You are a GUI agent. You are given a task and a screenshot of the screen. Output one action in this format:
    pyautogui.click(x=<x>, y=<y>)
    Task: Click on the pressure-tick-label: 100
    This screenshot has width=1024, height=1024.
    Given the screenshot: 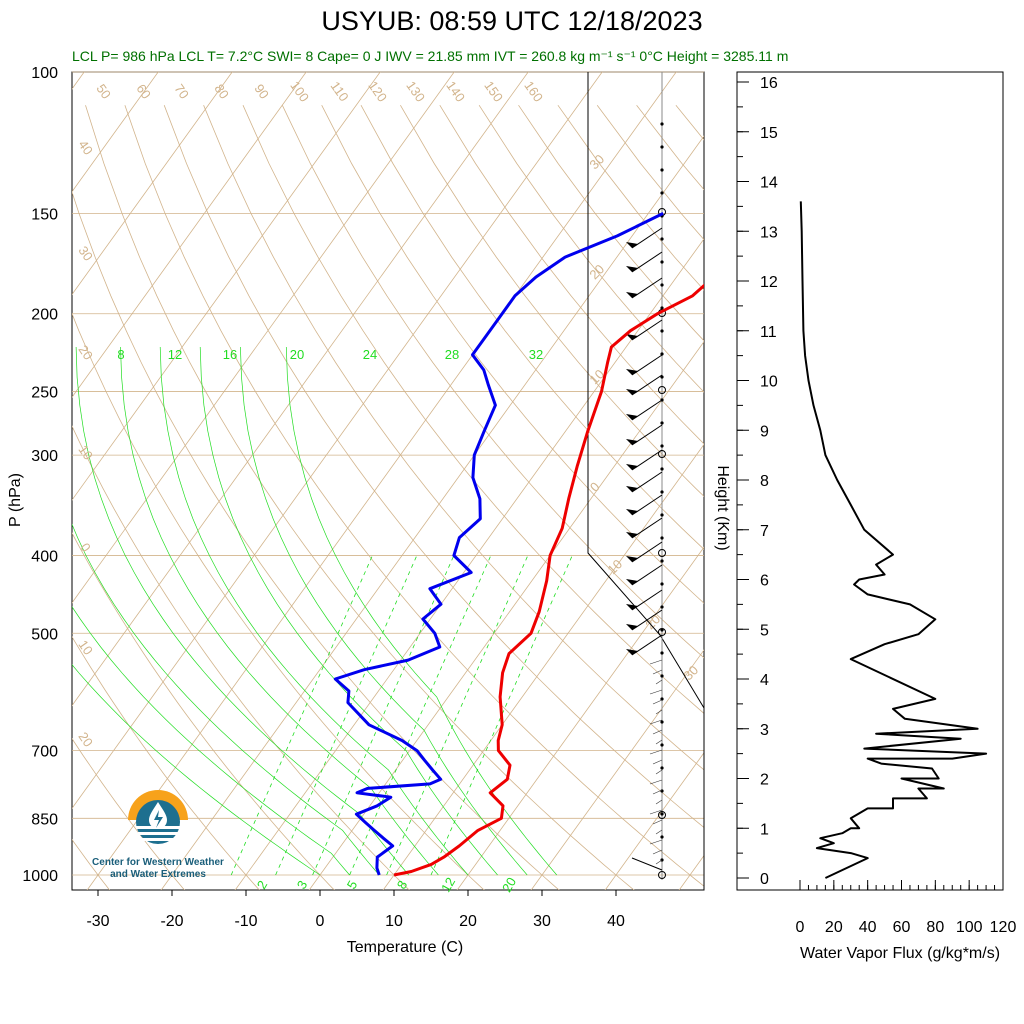 What is the action you would take?
    pyautogui.click(x=44, y=73)
    